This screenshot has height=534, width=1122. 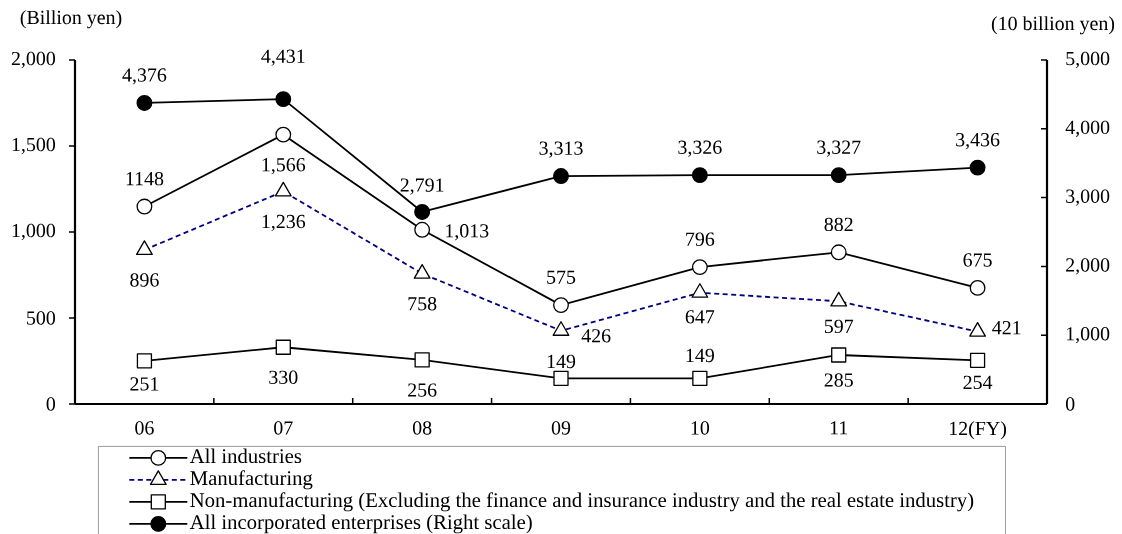 What do you see at coordinates (1053, 25) in the screenshot?
I see `y2-axis-title: (10 billion yen)` at bounding box center [1053, 25].